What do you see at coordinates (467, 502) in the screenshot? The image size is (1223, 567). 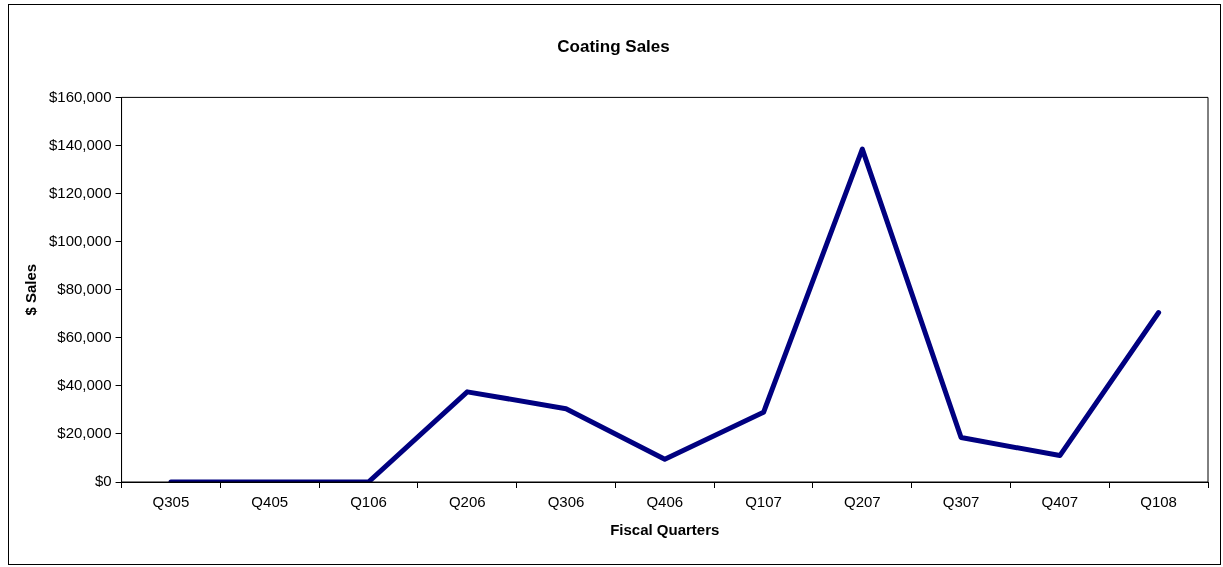 I see `x-tick-label: Q206` at bounding box center [467, 502].